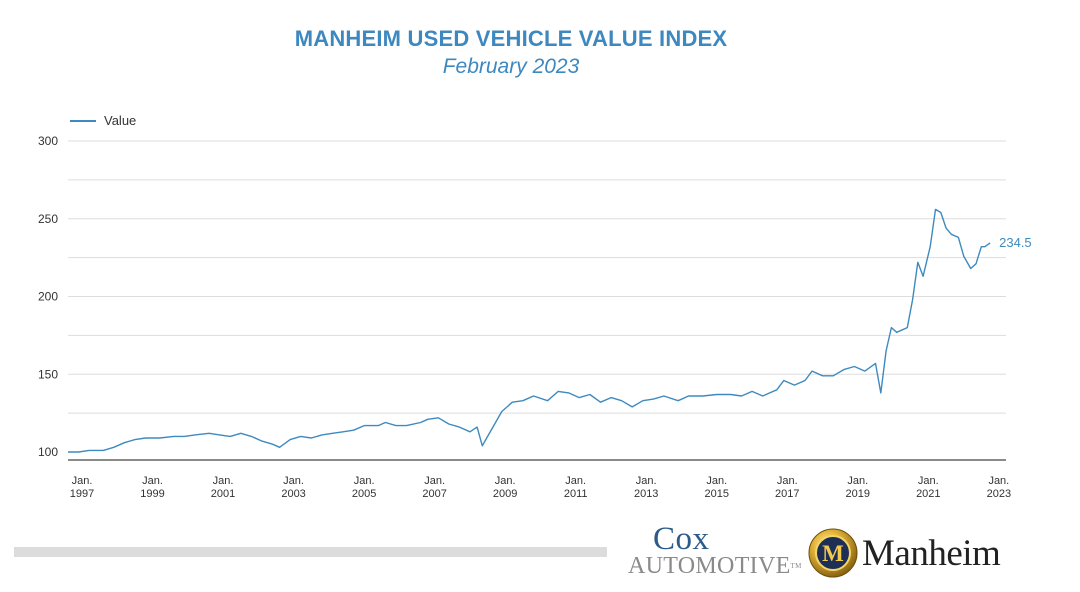 The image size is (1080, 592). What do you see at coordinates (681, 539) in the screenshot?
I see `cox-wordmark: Cox` at bounding box center [681, 539].